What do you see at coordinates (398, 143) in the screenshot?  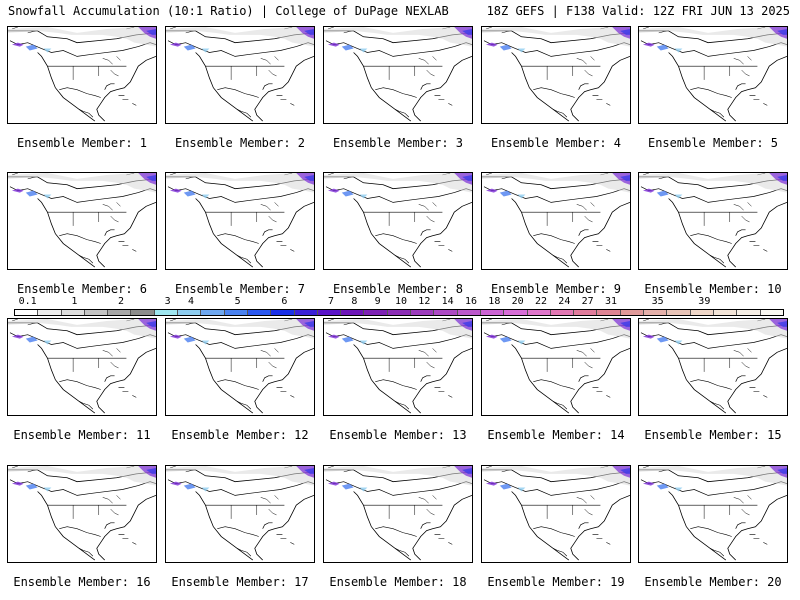 I see `ensemble-member-label: Ensemble Member: 3` at bounding box center [398, 143].